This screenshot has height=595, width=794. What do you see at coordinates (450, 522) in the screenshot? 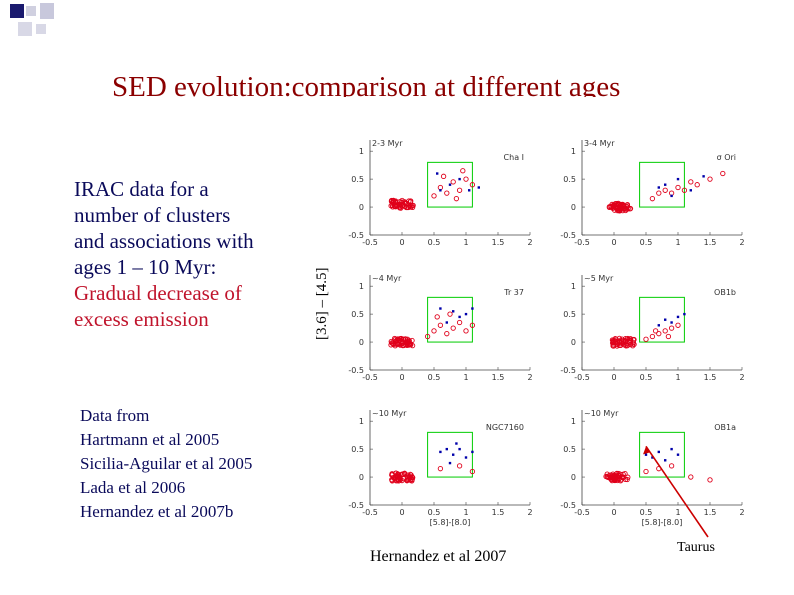
I see `x-axis-label: [5.8]-[8.0]` at bounding box center [450, 522].